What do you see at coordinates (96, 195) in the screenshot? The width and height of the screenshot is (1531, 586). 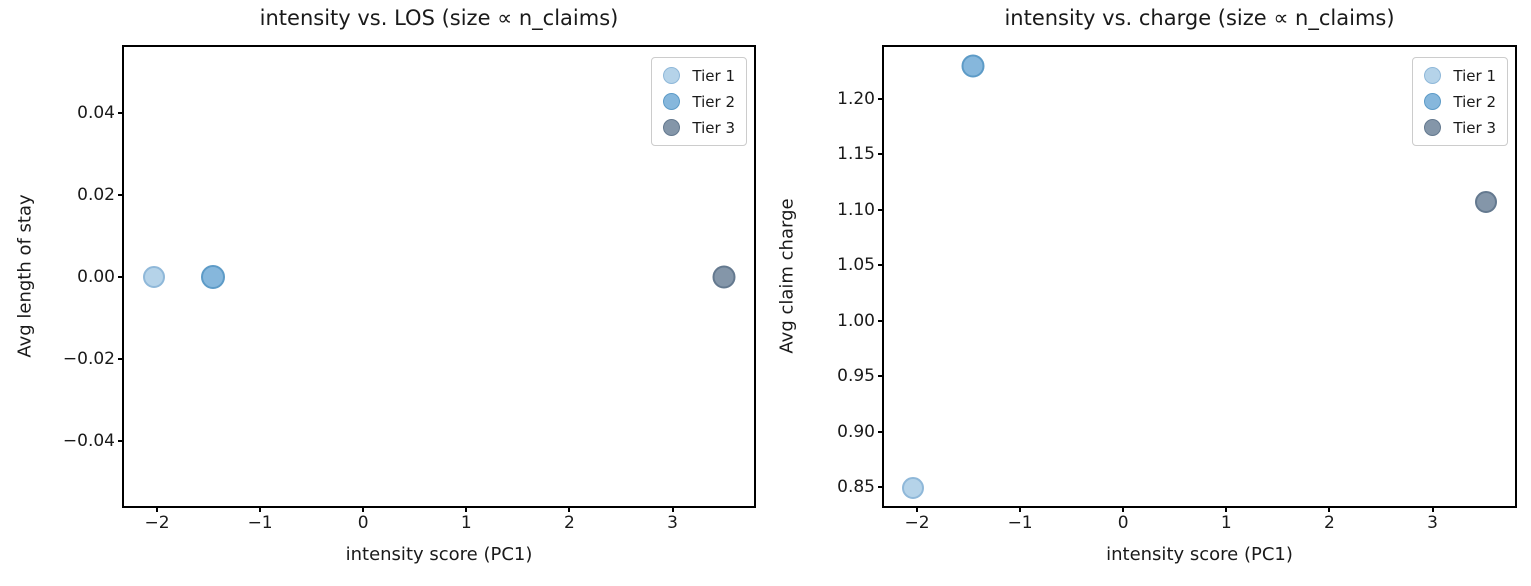 I see `y-tick-label: 0.02` at bounding box center [96, 195].